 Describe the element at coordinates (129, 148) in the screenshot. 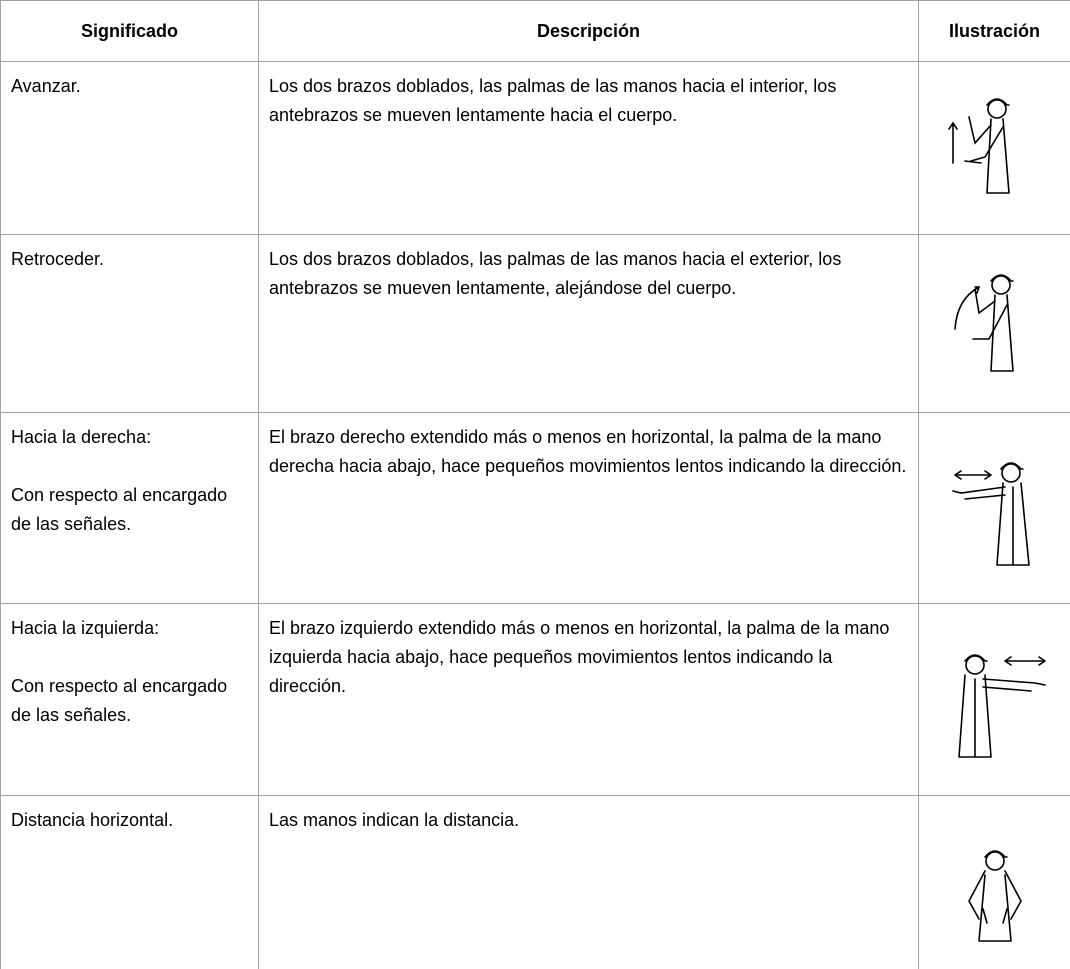

I see `meaning-cell: Avanzar.` at that location.